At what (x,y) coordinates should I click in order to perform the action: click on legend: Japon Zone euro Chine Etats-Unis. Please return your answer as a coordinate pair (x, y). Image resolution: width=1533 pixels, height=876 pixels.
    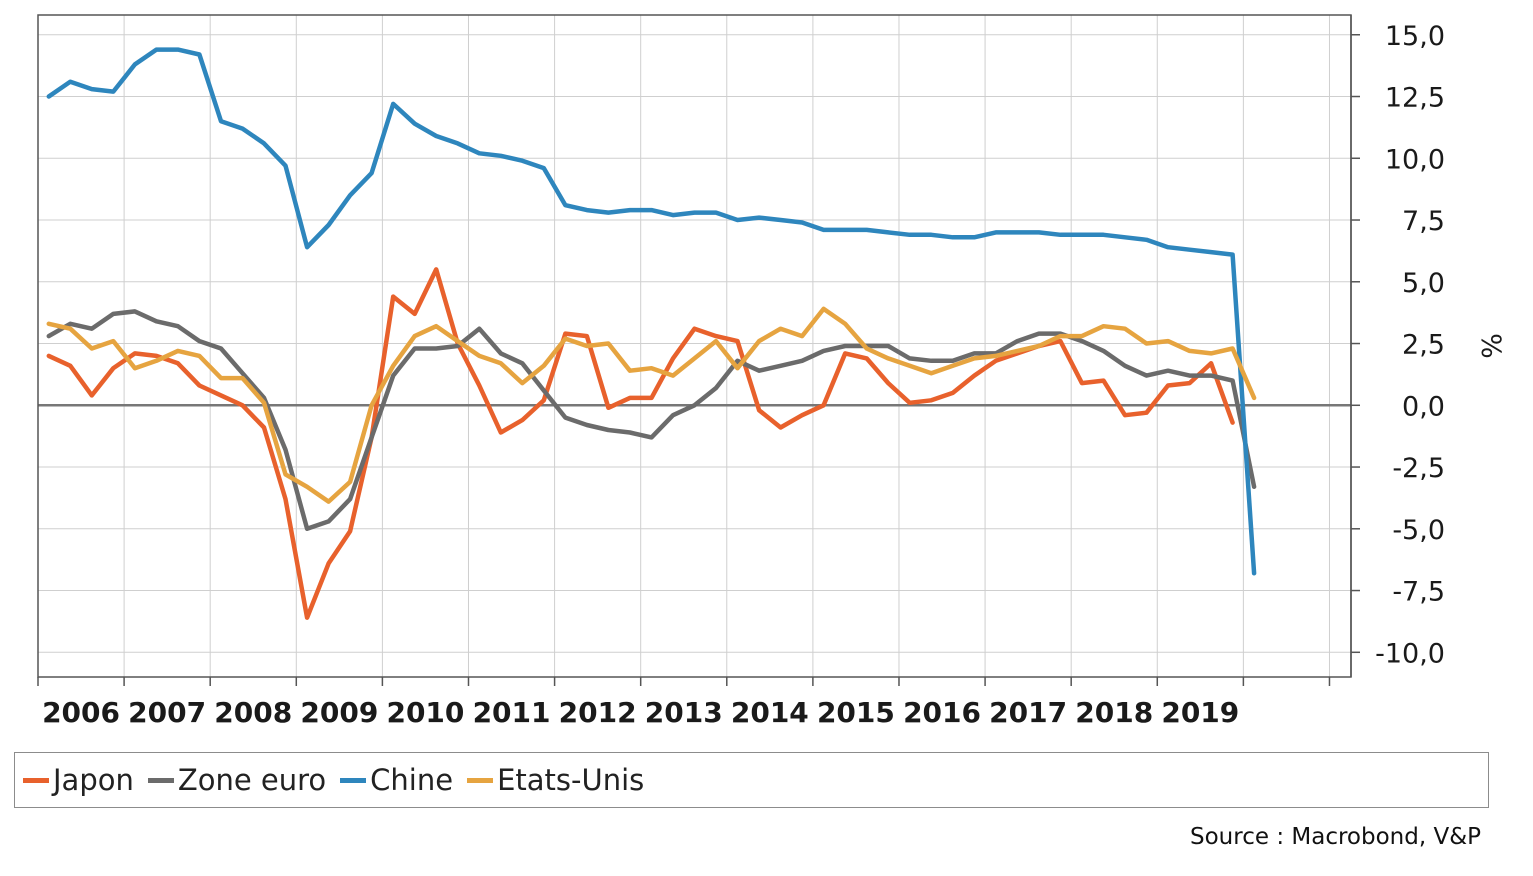
    Looking at the image, I should click on (751, 780).